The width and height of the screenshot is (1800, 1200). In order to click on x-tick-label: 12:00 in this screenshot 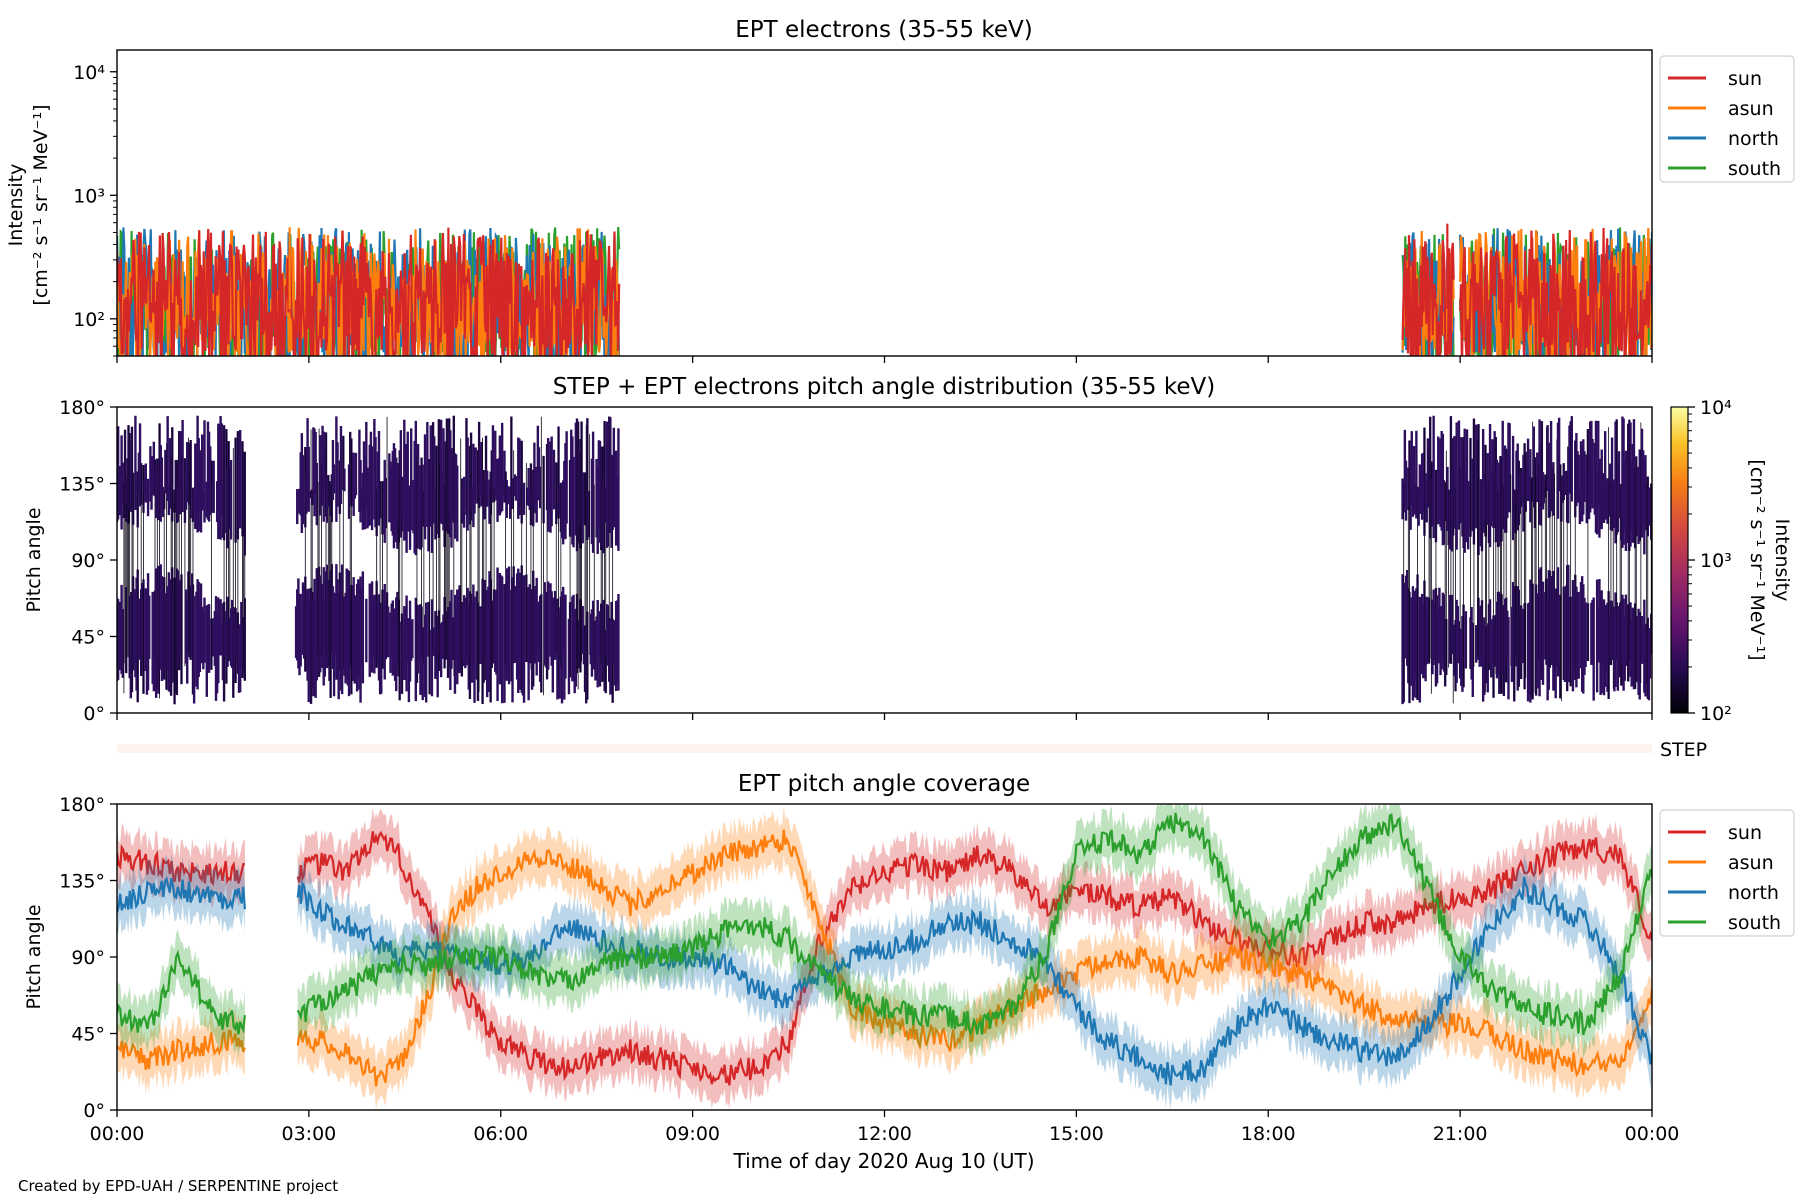, I will do `click(884, 1134)`.